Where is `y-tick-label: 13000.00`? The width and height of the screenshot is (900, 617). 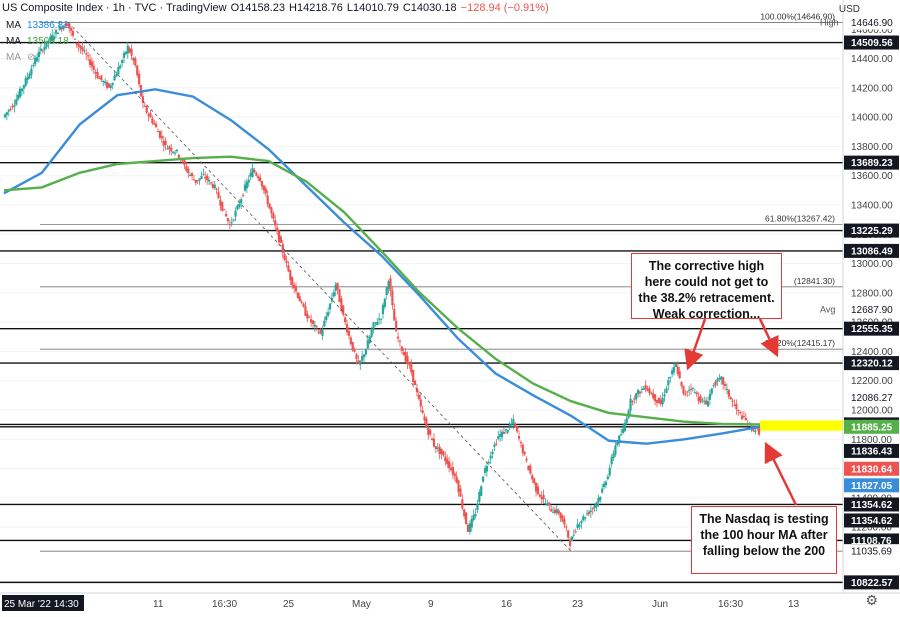
y-tick-label: 13000.00 is located at coordinates (872, 264).